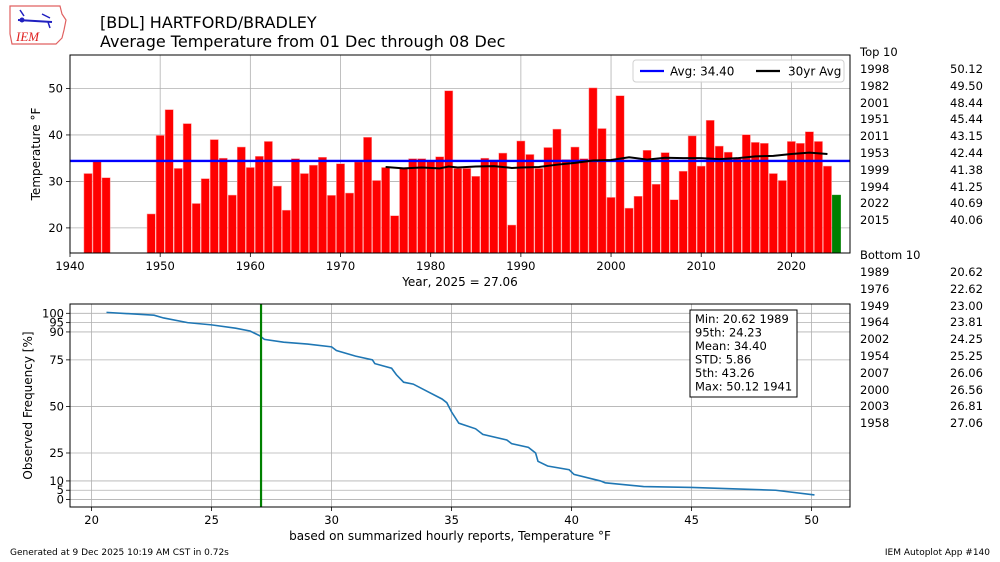 The image size is (1000, 562). I want to click on ranked-value: 42.44, so click(966, 153).